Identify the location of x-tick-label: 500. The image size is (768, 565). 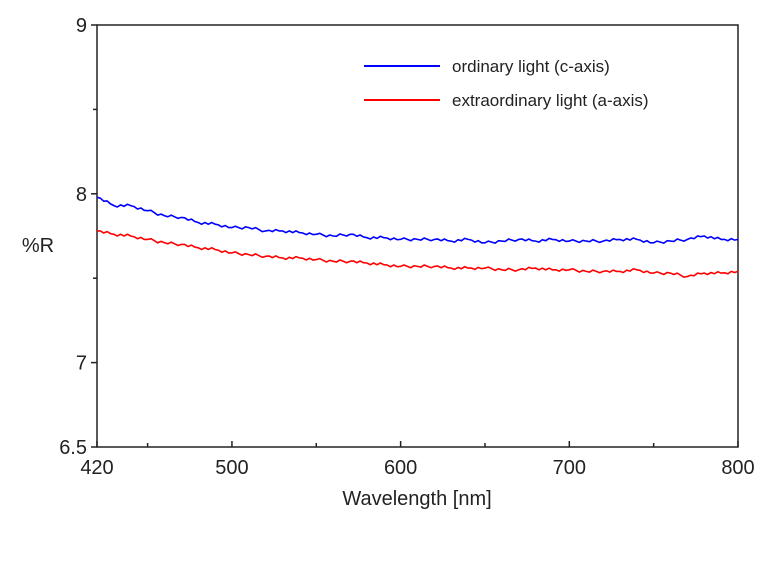
(231, 468).